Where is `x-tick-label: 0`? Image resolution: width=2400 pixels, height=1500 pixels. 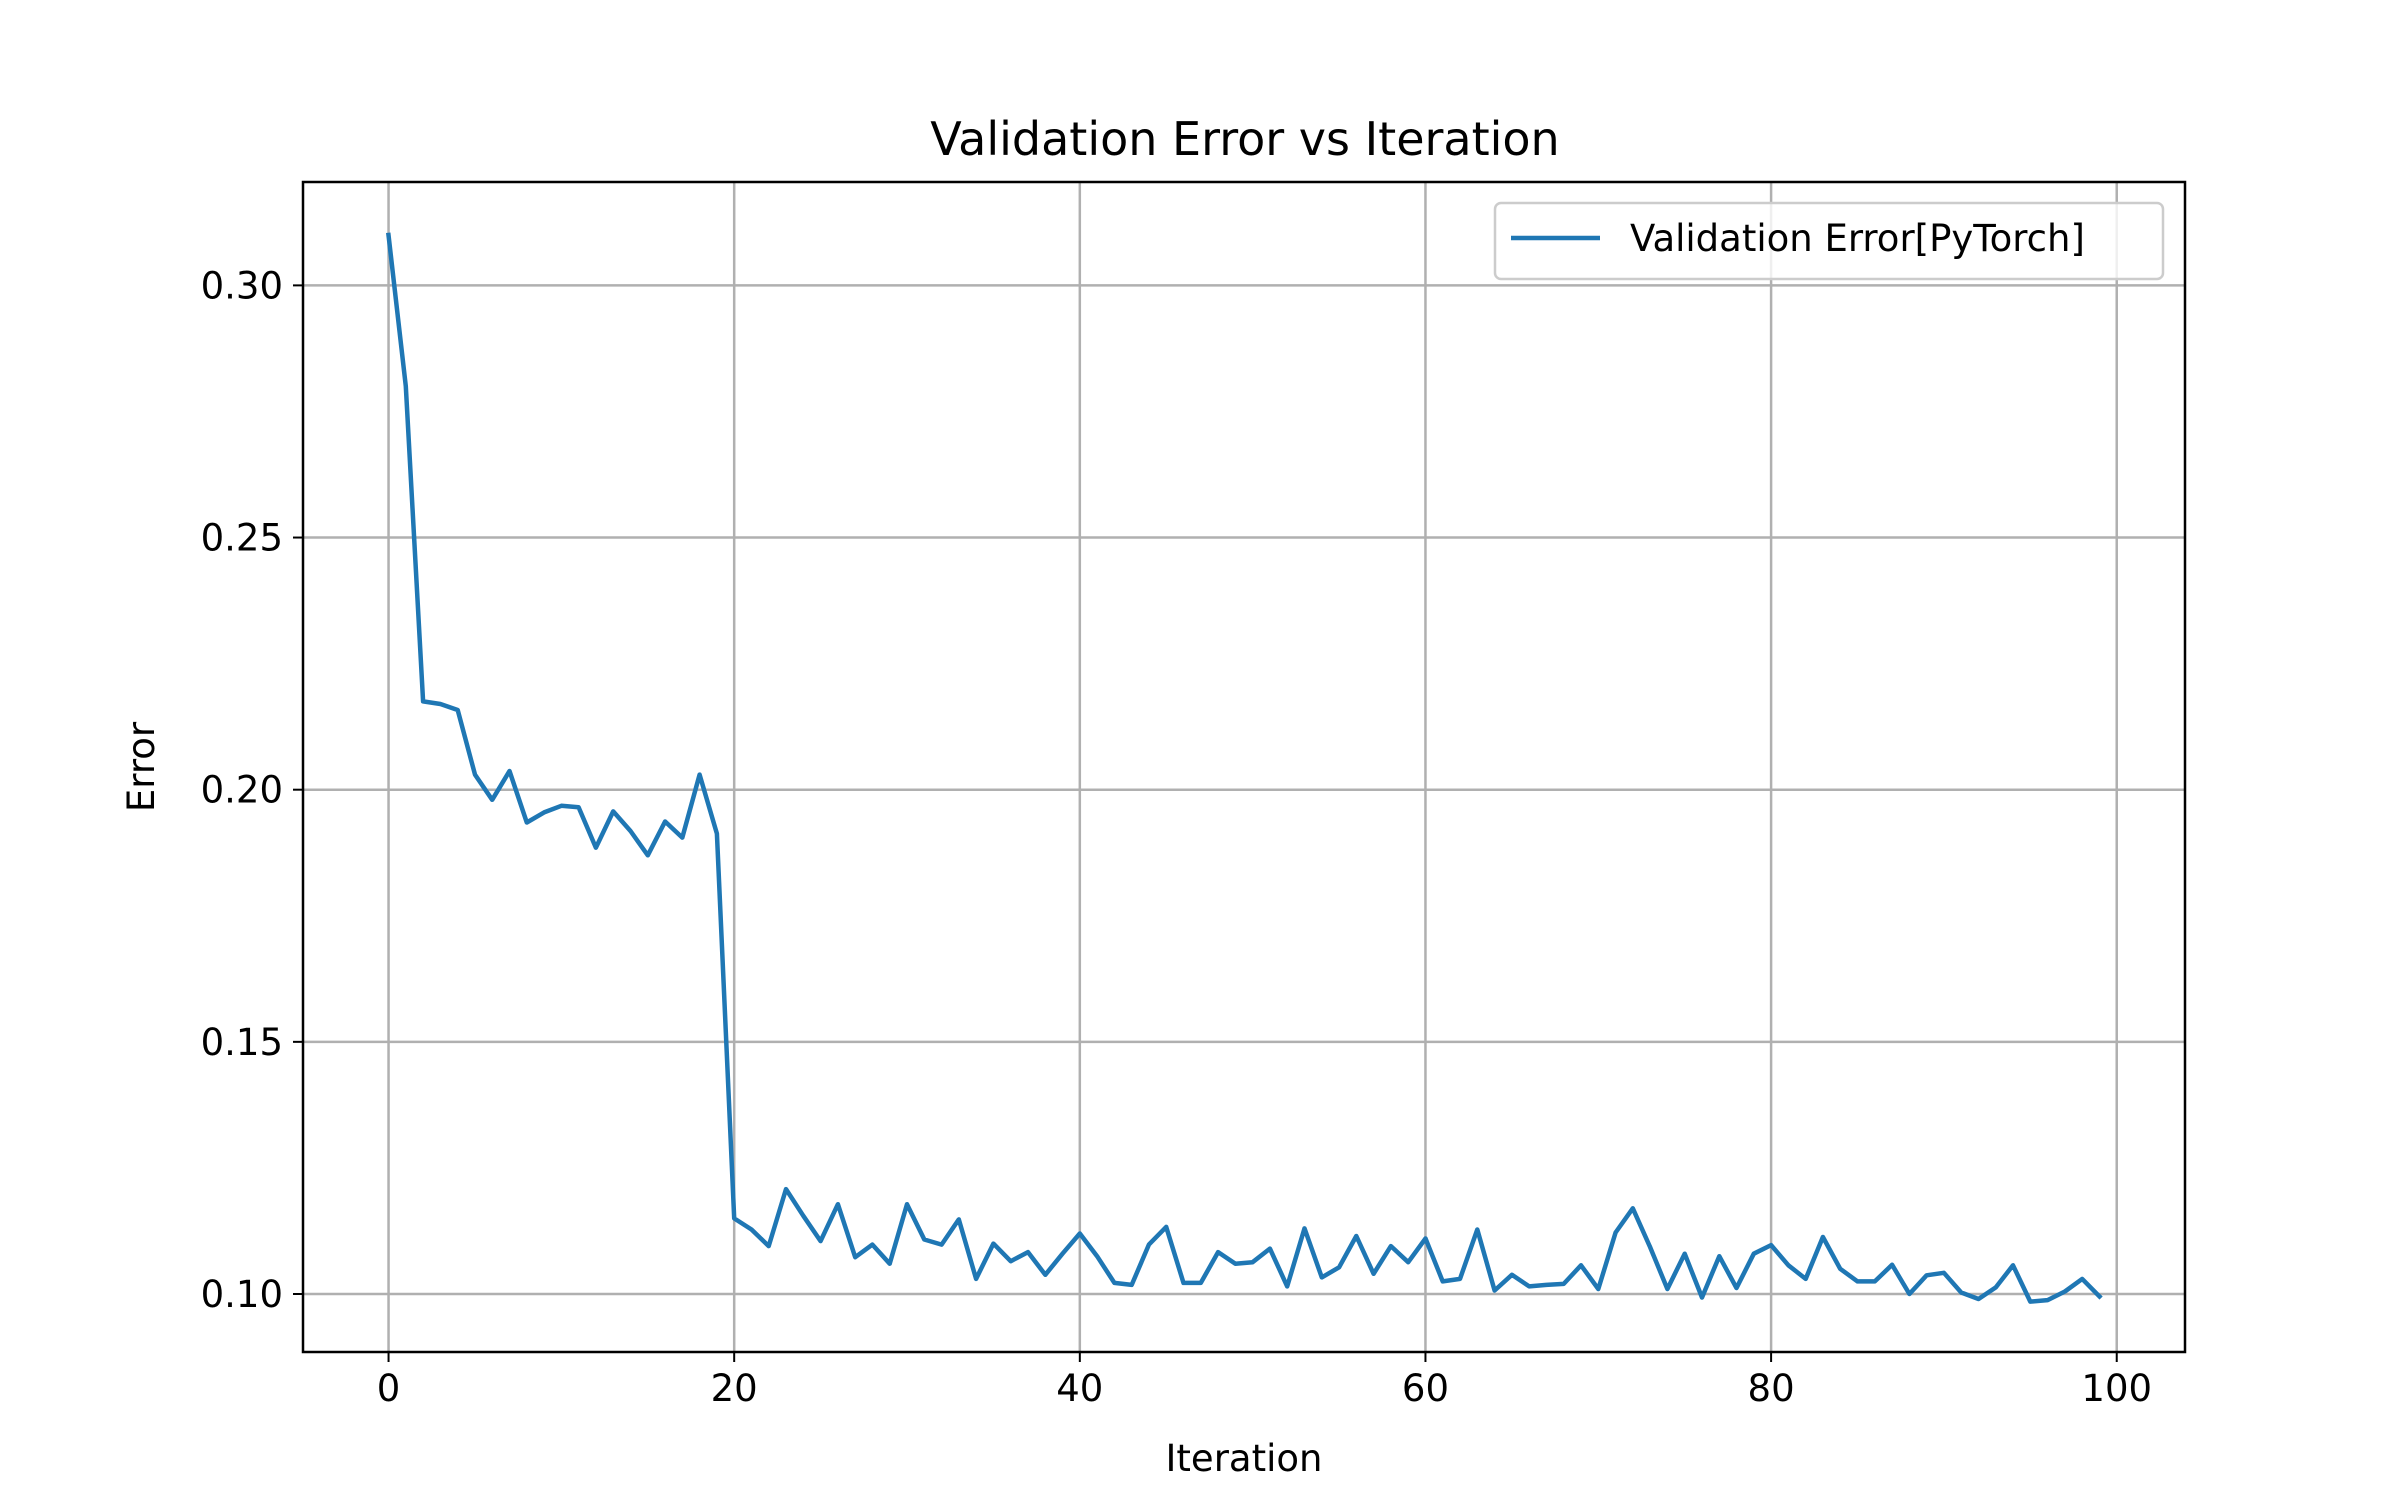
x-tick-label: 0 is located at coordinates (389, 1388).